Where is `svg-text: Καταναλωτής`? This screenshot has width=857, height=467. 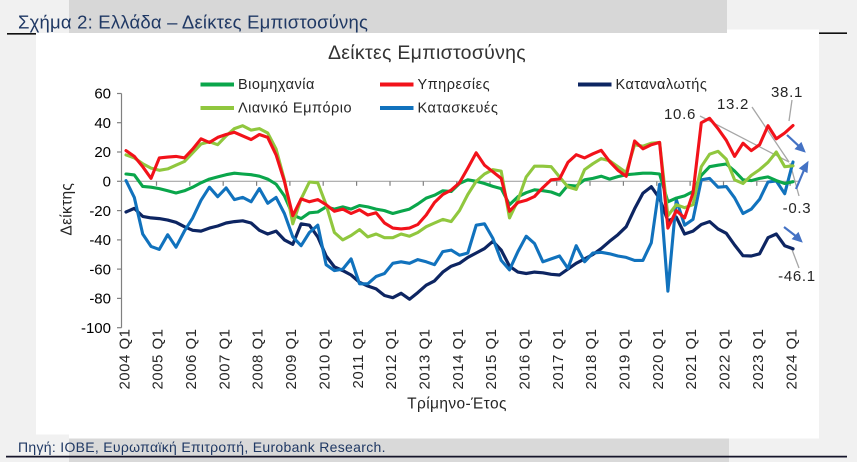
svg-text: Καταναλωτής is located at coordinates (662, 85).